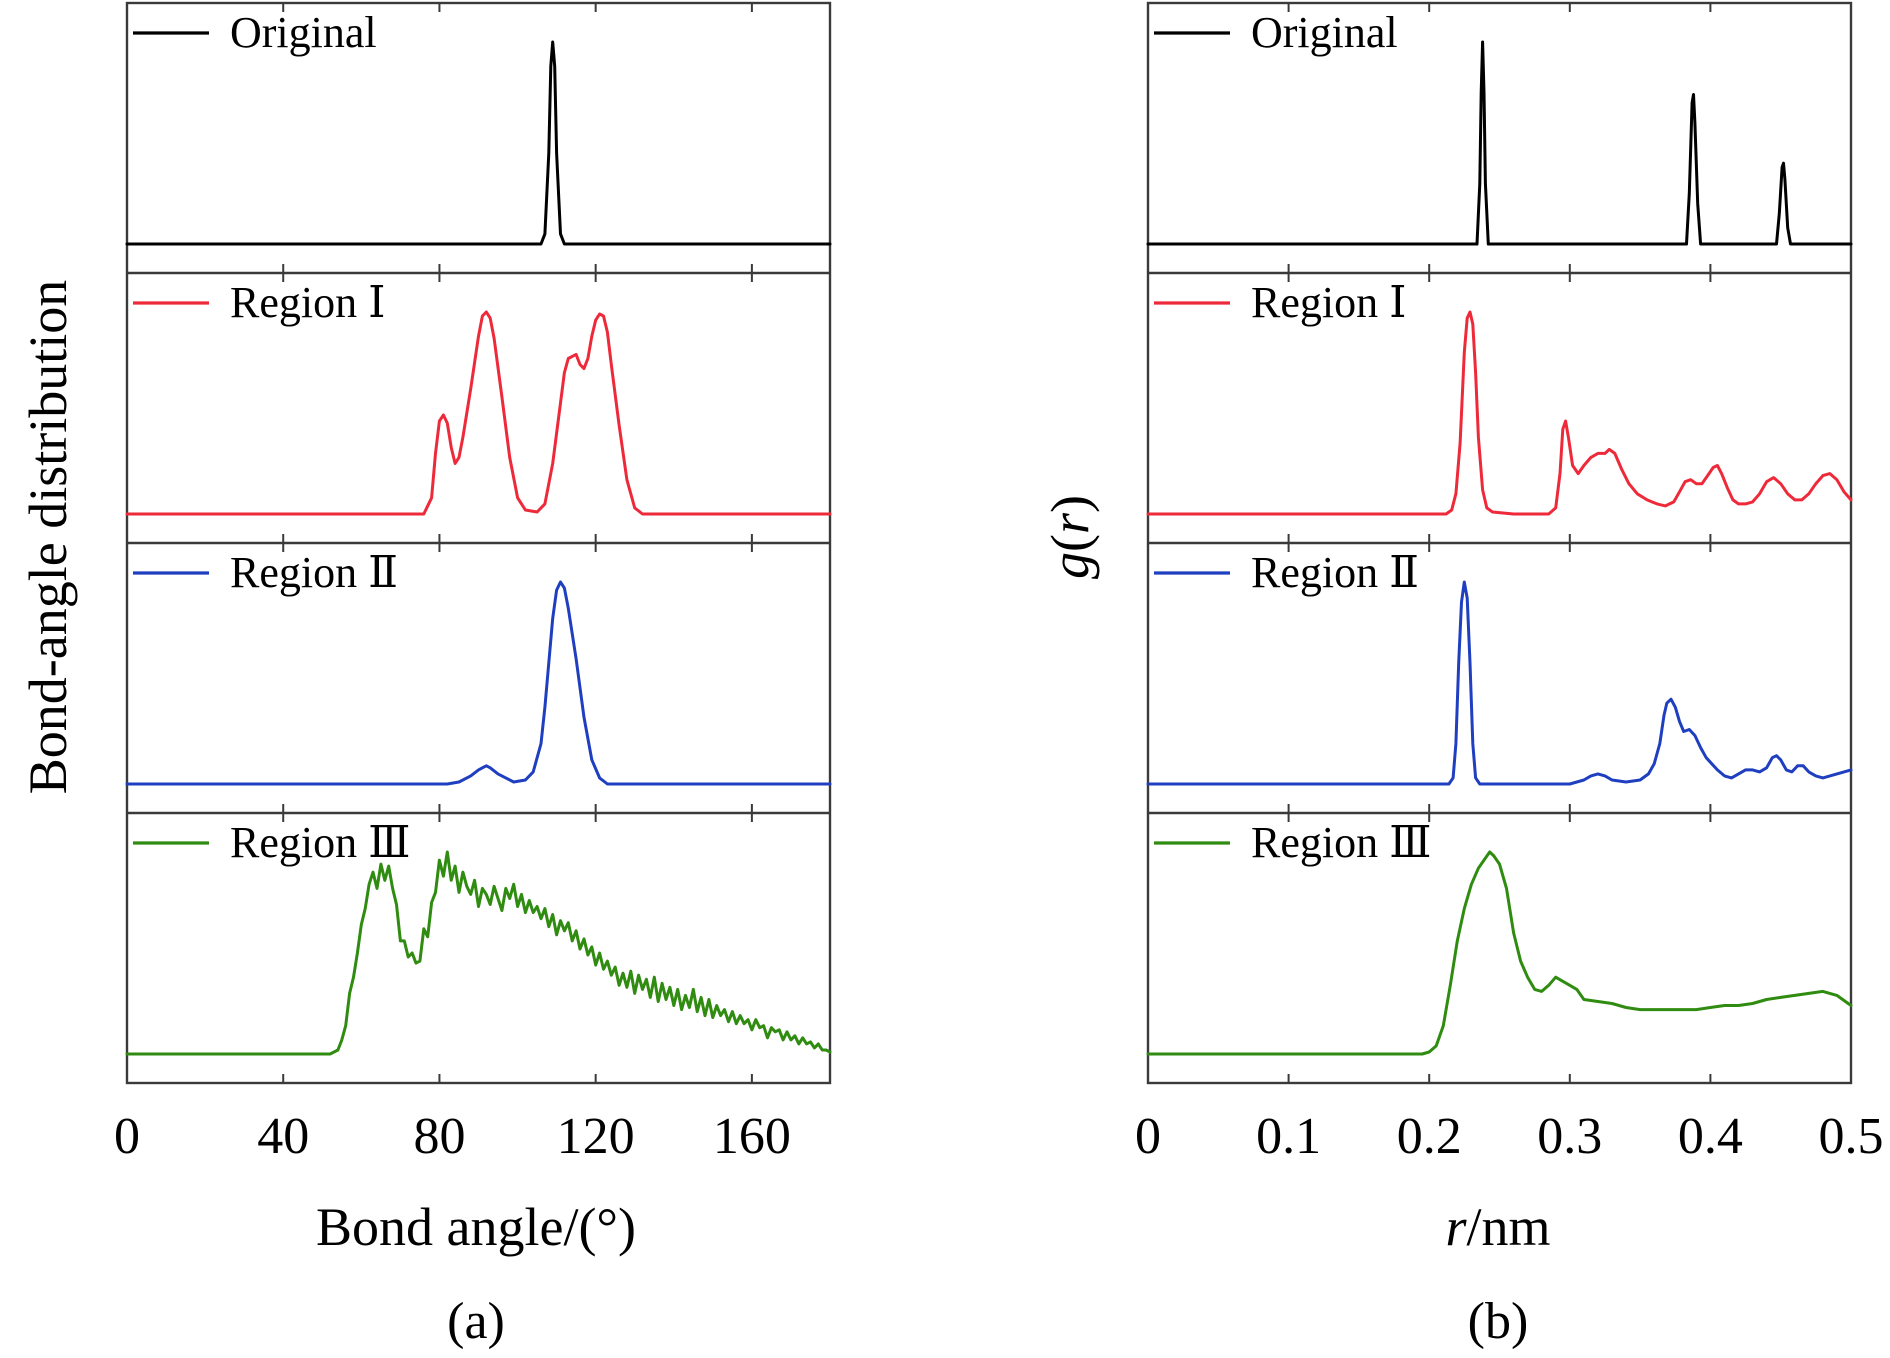 Image resolution: width=1890 pixels, height=1358 pixels. What do you see at coordinates (314, 572) in the screenshot?
I see `panel-a-legend-label: Region Ⅱ` at bounding box center [314, 572].